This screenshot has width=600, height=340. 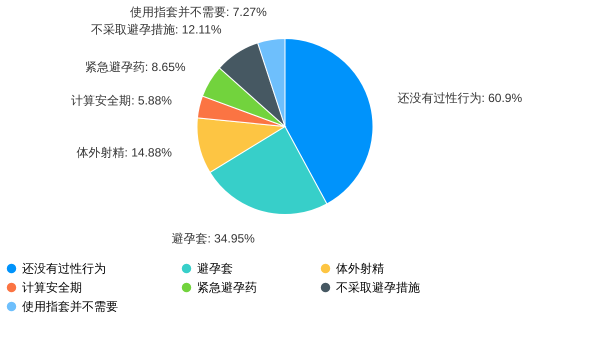 I want to click on data-label: 使用指套并不需要: 7.27%, so click(x=199, y=11).